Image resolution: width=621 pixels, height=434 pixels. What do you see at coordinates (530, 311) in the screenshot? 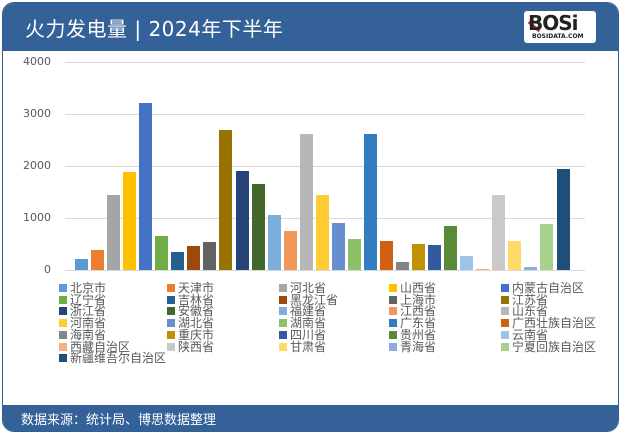
I see `legend-label: 山东省` at bounding box center [530, 311].